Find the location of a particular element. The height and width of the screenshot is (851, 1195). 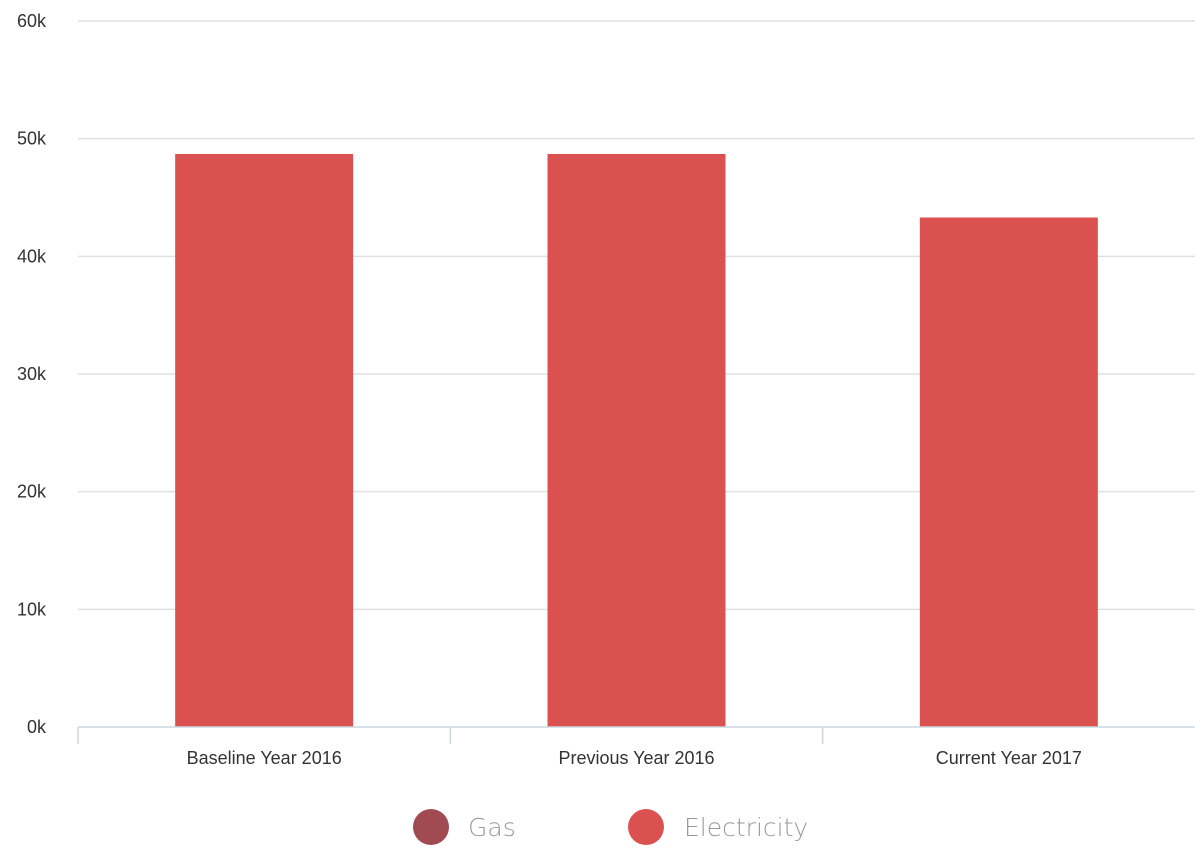

x-tick-label: Current Year 2017 is located at coordinates (1009, 758).